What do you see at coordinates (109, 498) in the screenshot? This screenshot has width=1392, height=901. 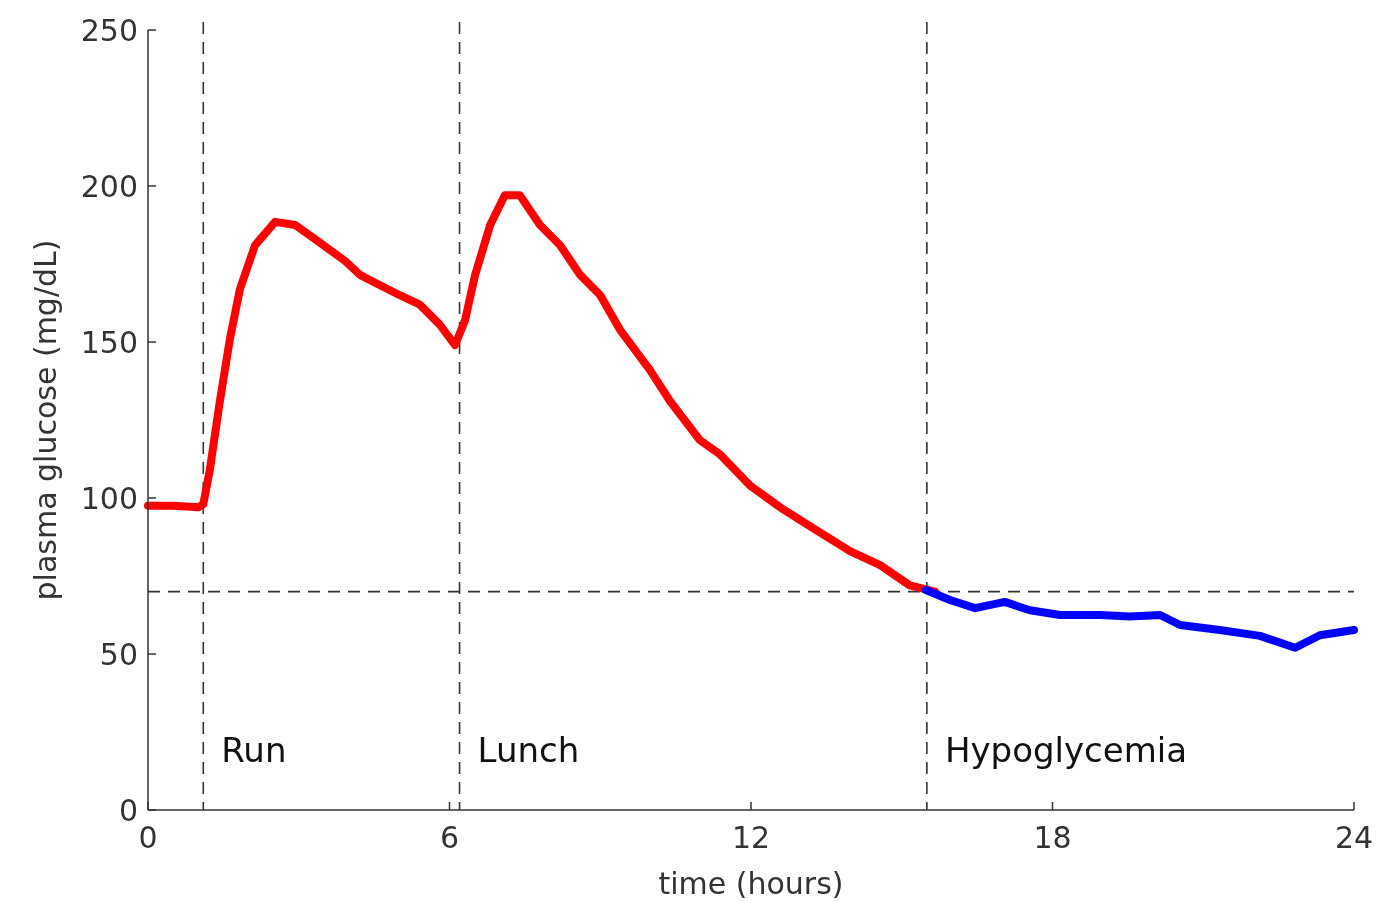 I see `y-tick-label: 100` at bounding box center [109, 498].